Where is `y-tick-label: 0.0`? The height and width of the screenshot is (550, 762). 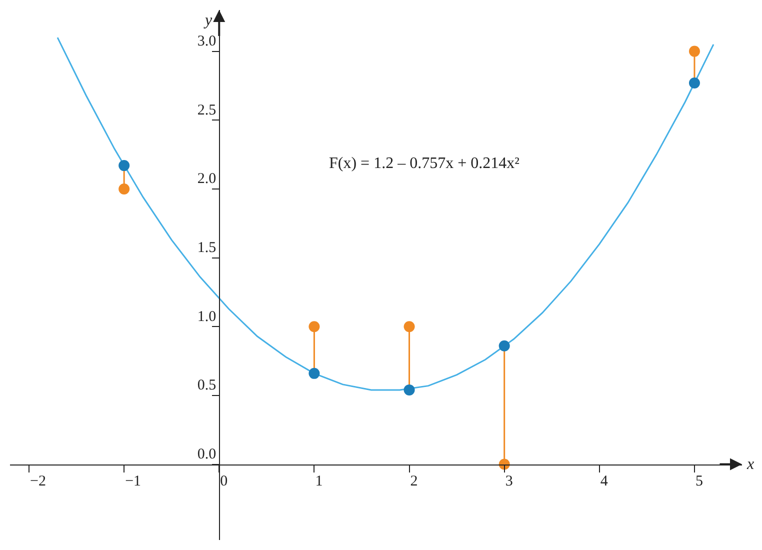
y-tick-label: 0.0 is located at coordinates (206, 454).